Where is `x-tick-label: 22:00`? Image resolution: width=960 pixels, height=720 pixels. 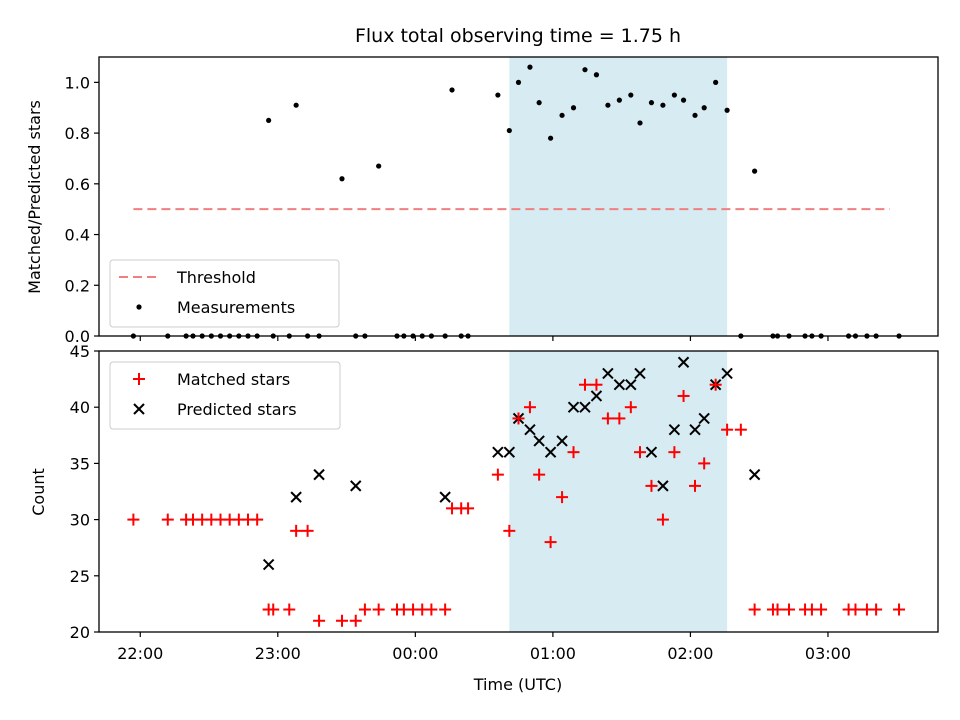 x-tick-label: 22:00 is located at coordinates (140, 653).